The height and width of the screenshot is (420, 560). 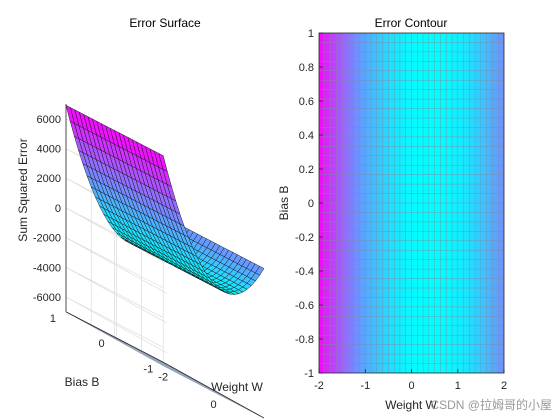 I want to click on z-tick-label: 0, so click(x=58, y=209).